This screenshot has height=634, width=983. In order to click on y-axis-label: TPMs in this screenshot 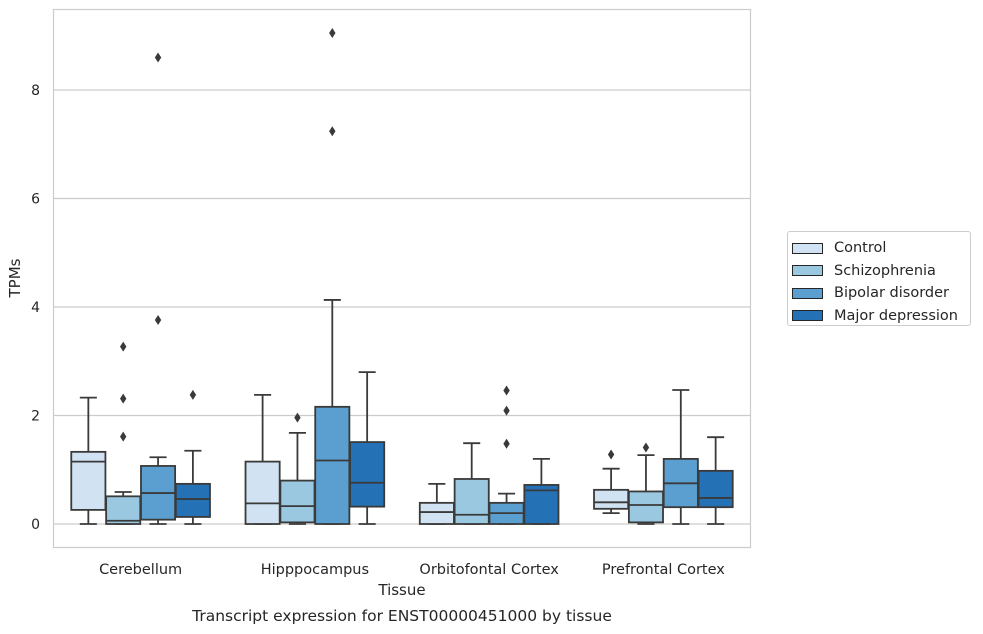, I will do `click(15, 278)`.